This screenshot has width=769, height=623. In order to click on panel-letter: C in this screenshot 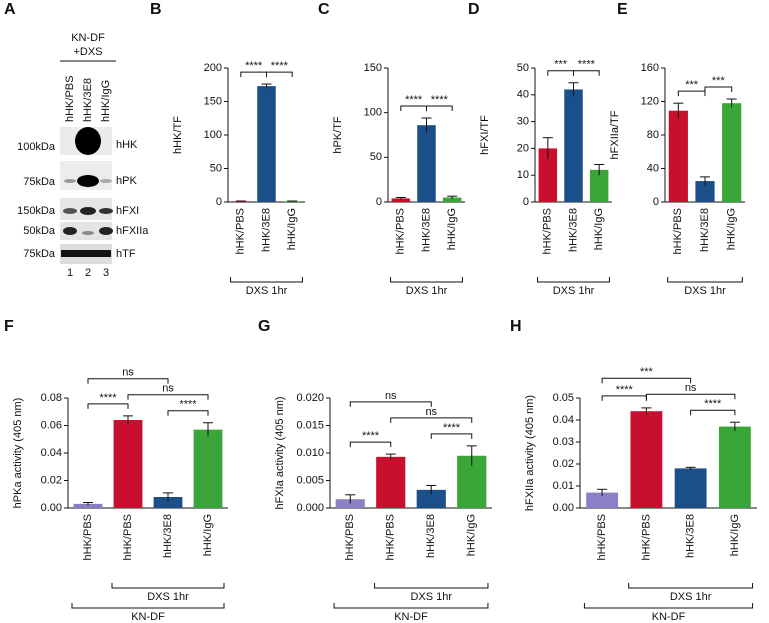, I will do `click(324, 9)`.